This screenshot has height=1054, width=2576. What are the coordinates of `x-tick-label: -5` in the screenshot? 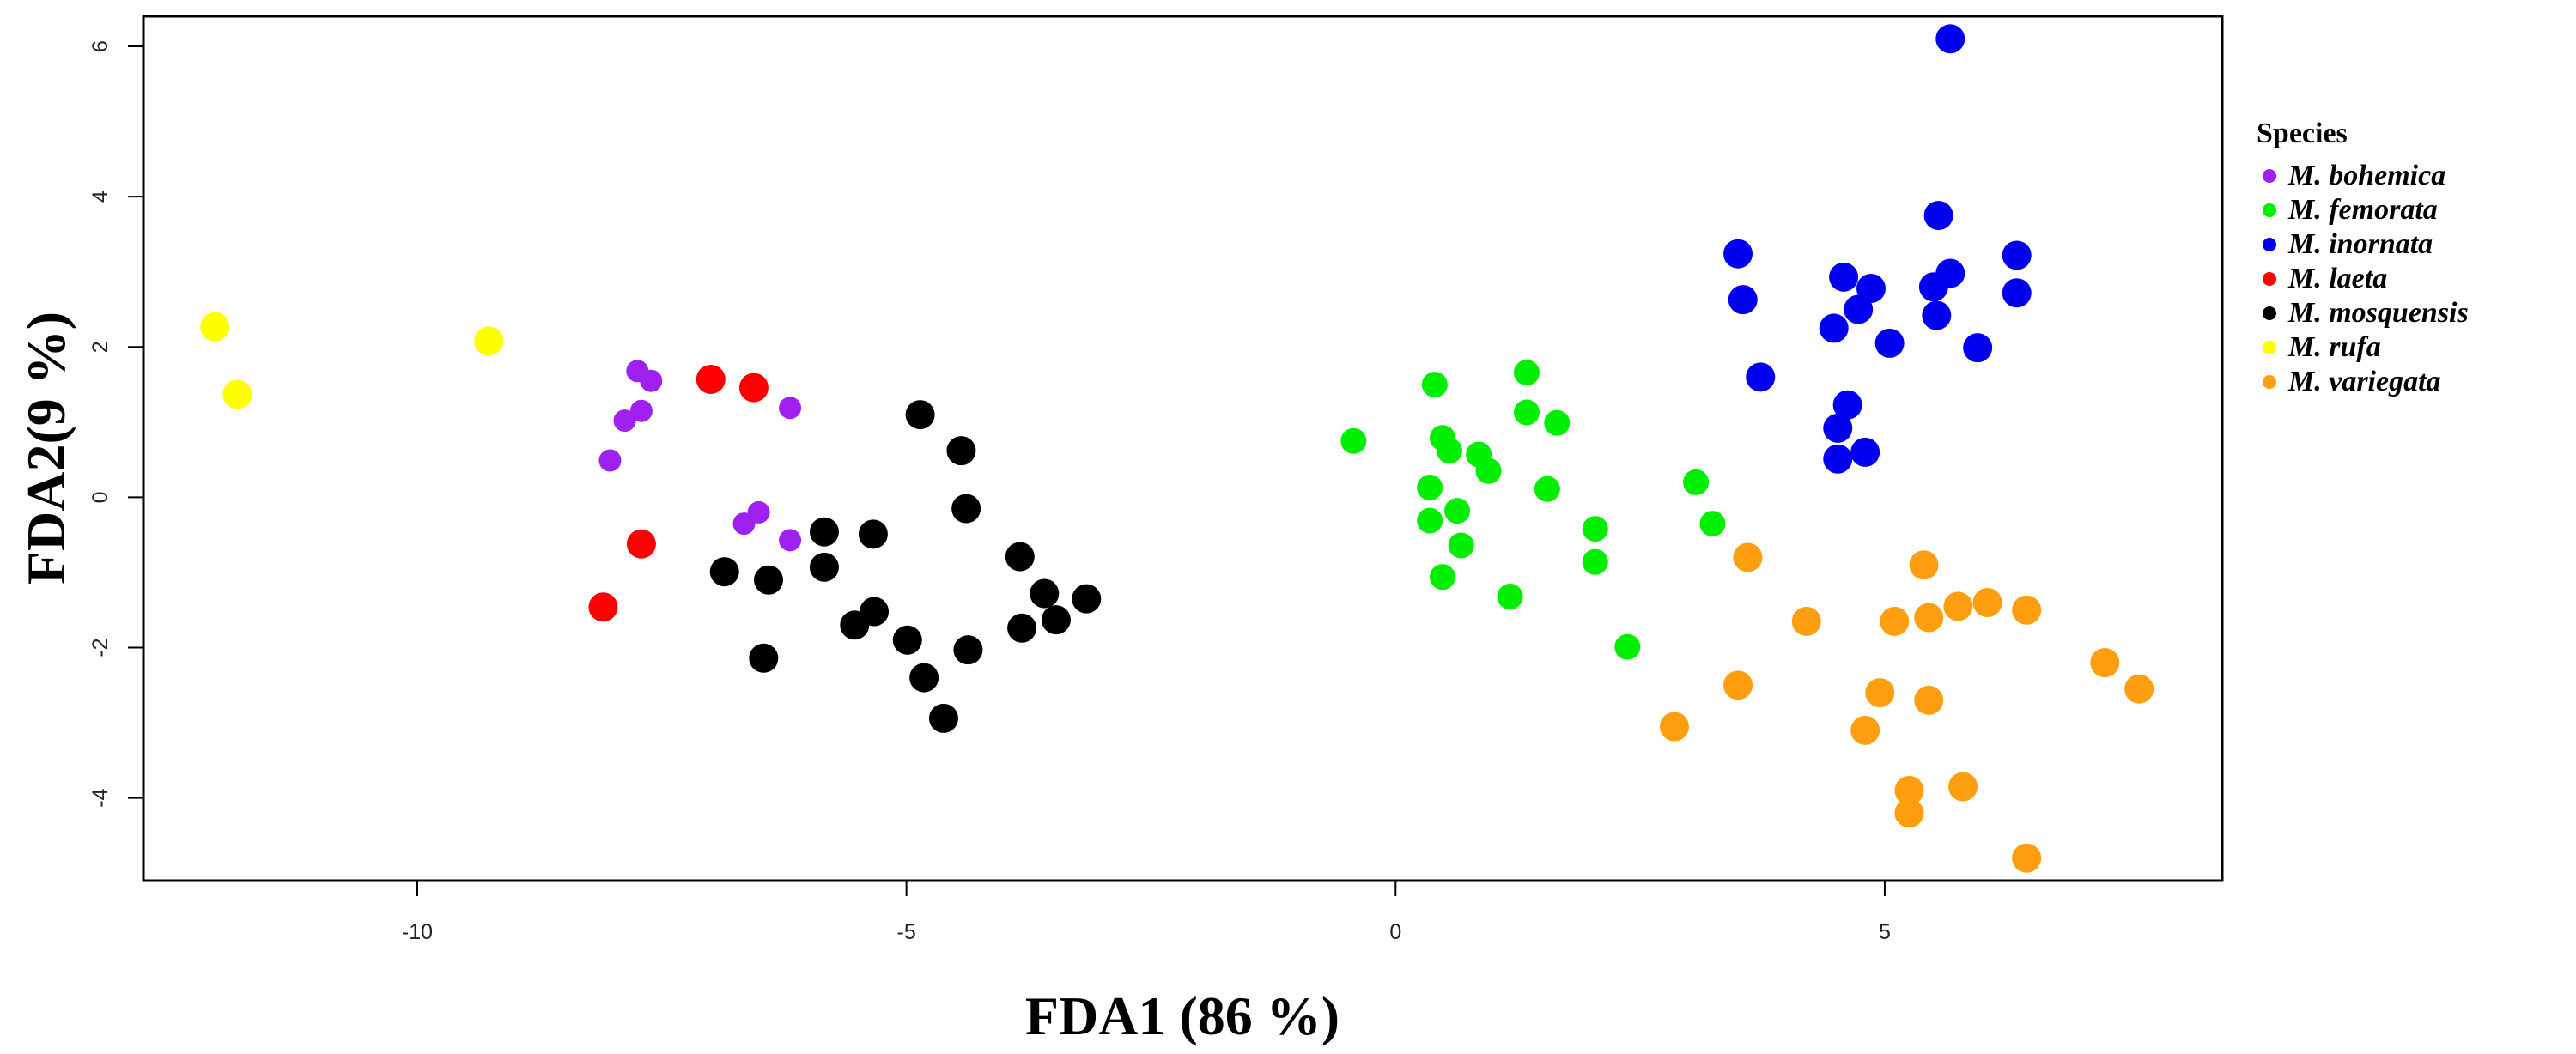 It's located at (907, 932).